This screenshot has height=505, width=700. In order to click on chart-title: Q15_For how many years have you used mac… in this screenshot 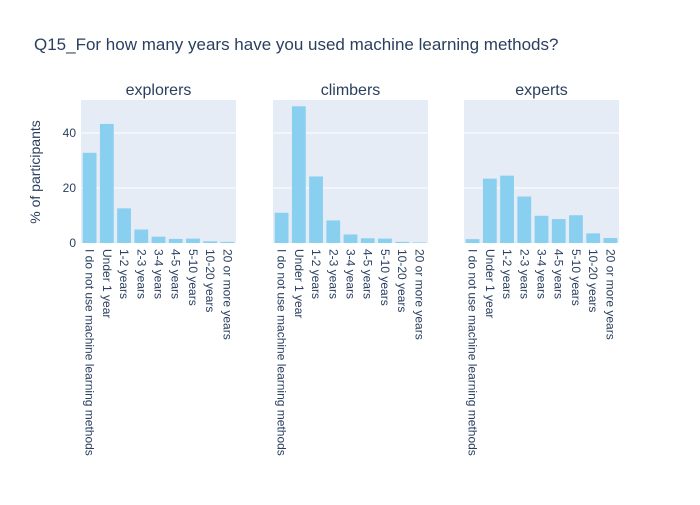, I will do `click(296, 44)`.